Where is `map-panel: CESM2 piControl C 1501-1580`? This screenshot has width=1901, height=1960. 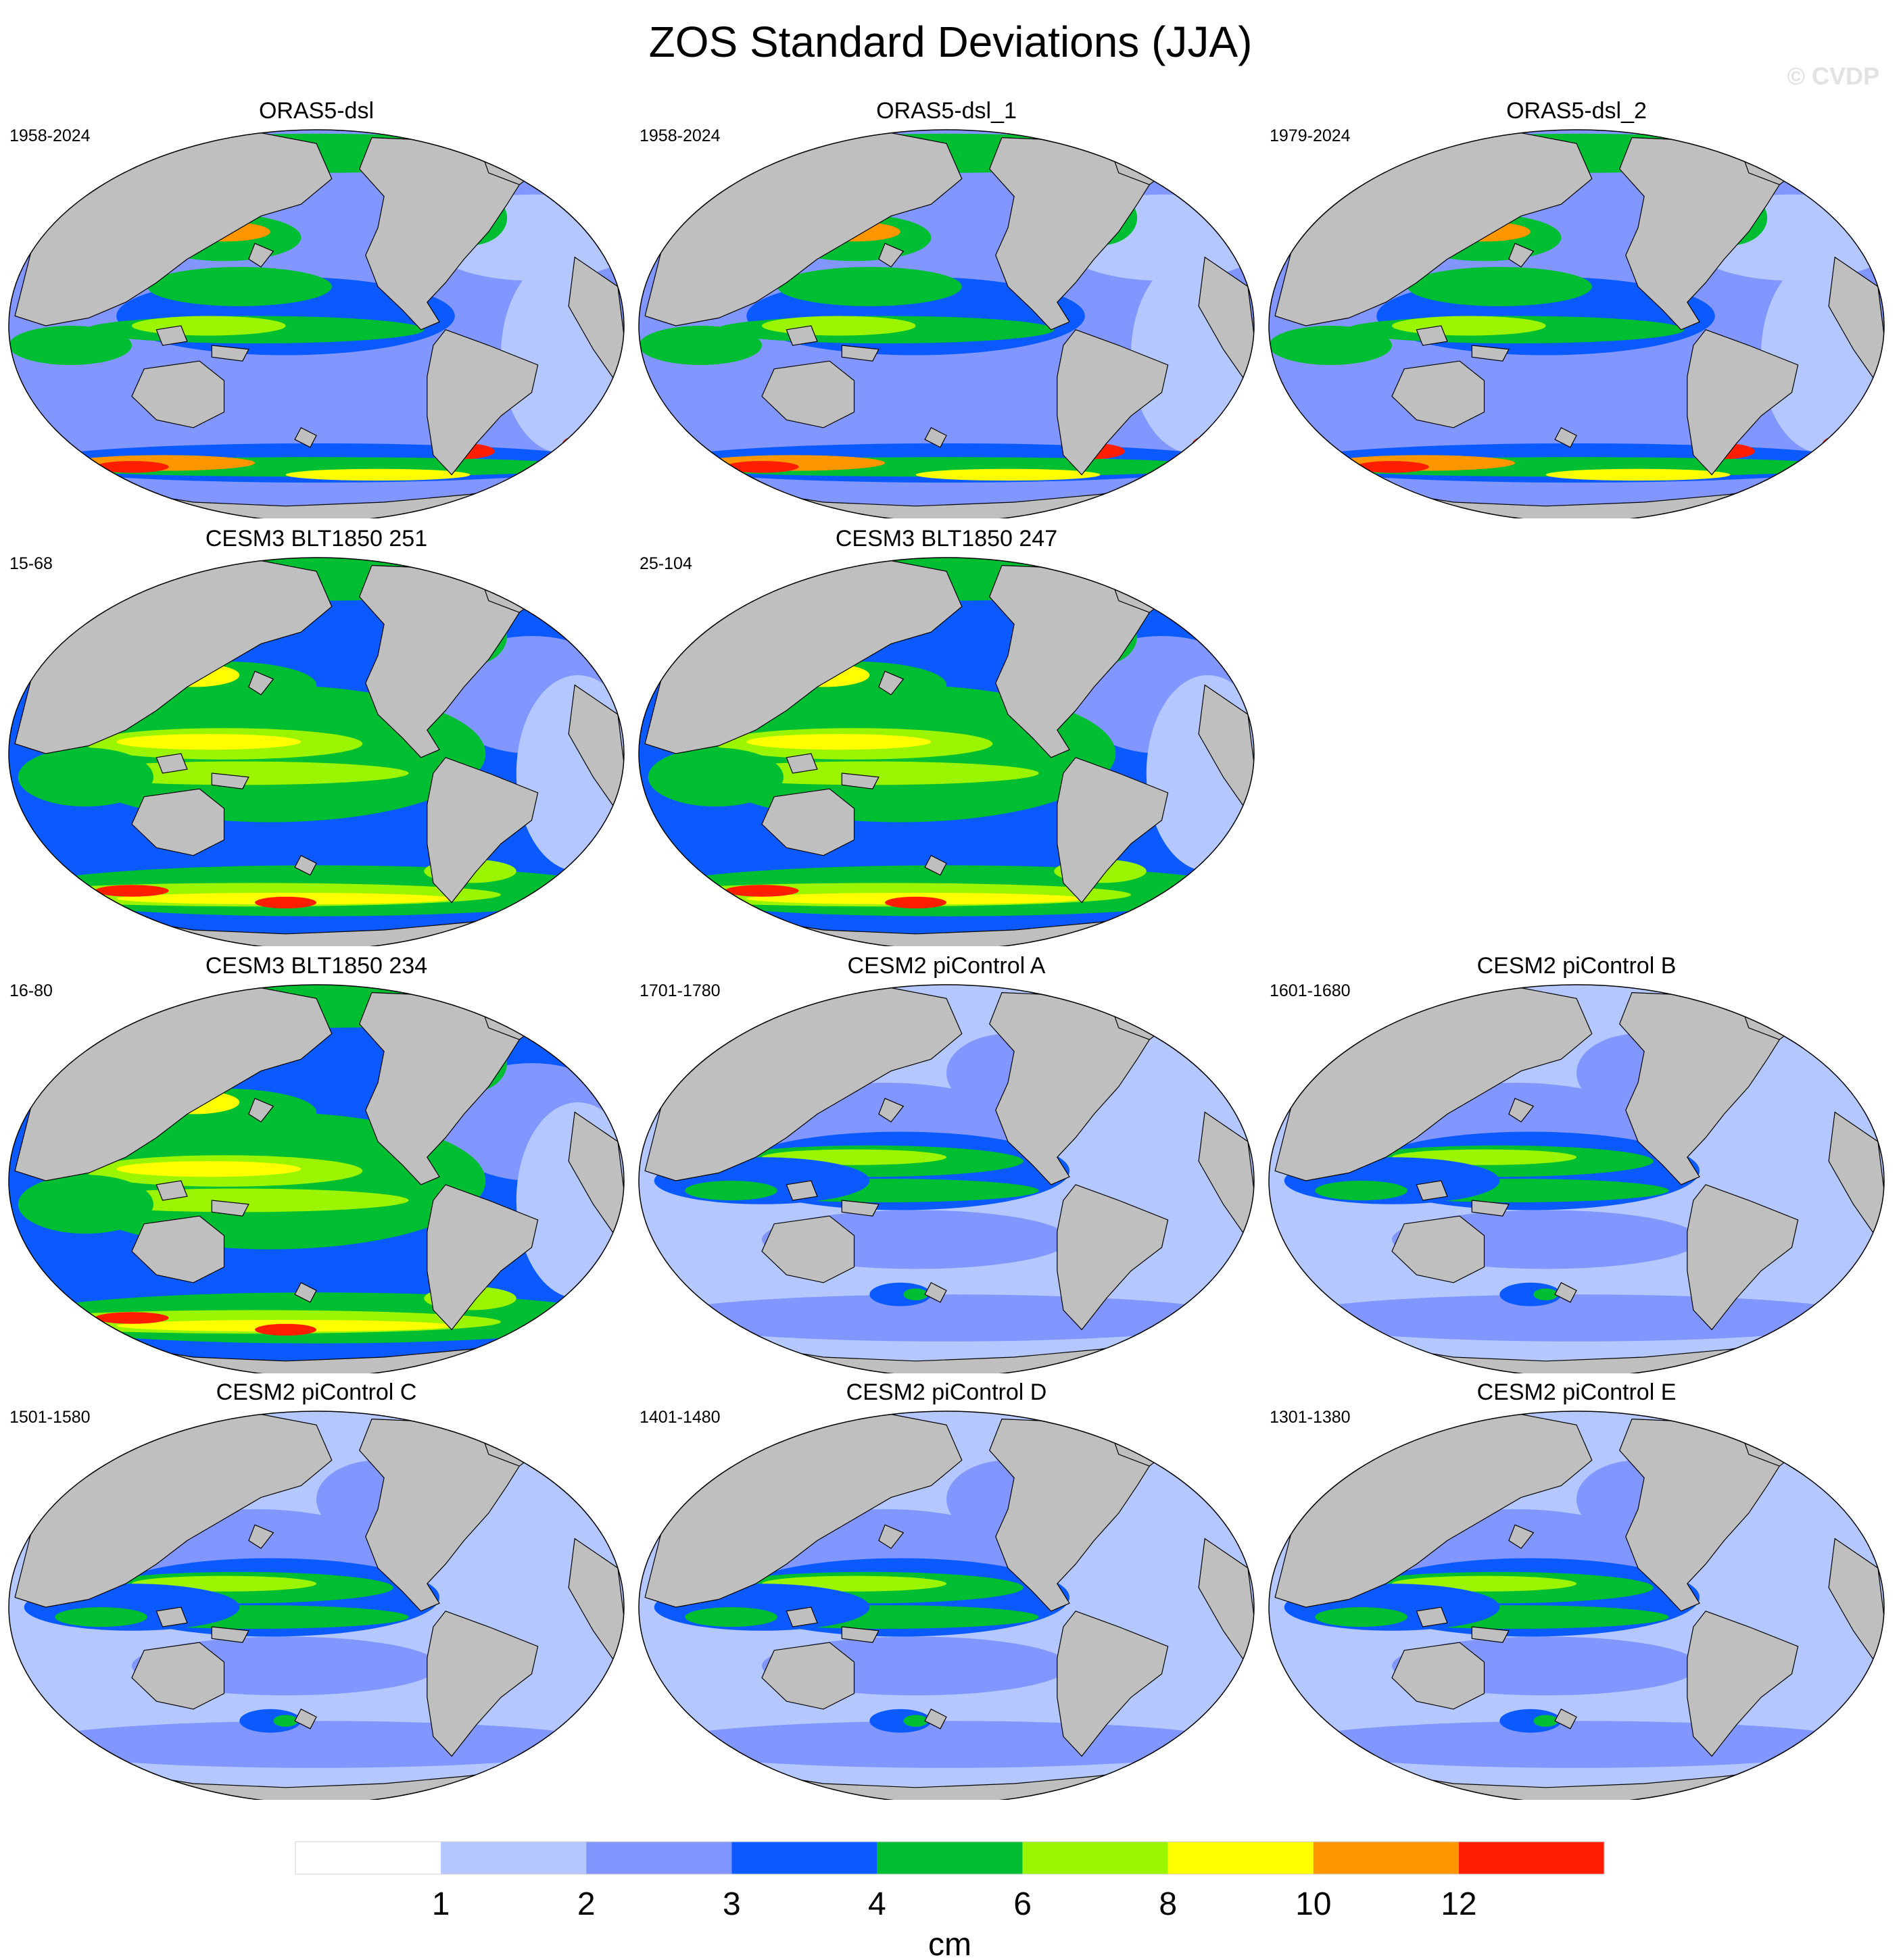
map-panel: CESM2 piControl C 1501-1580 is located at coordinates (316, 1588).